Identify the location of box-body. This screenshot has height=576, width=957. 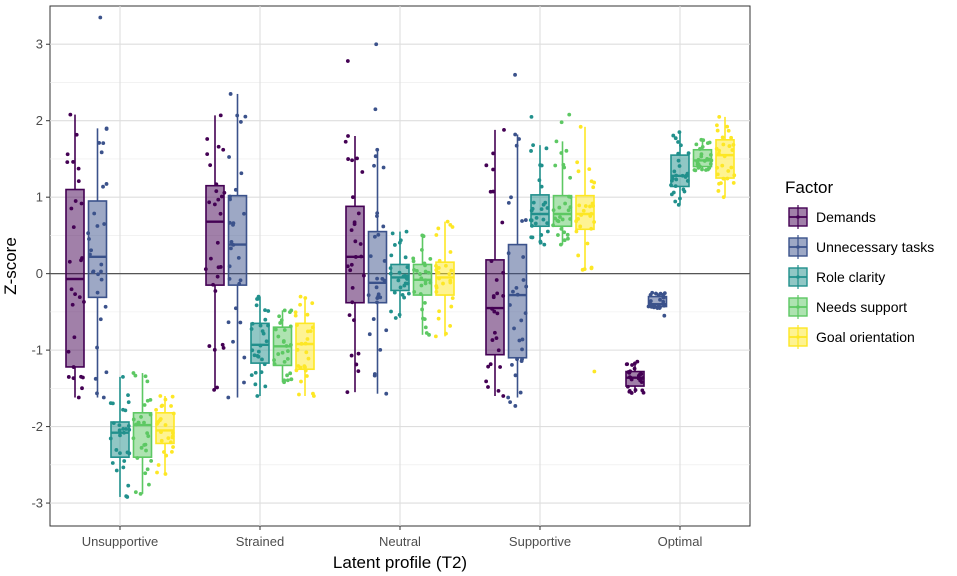
(517, 301).